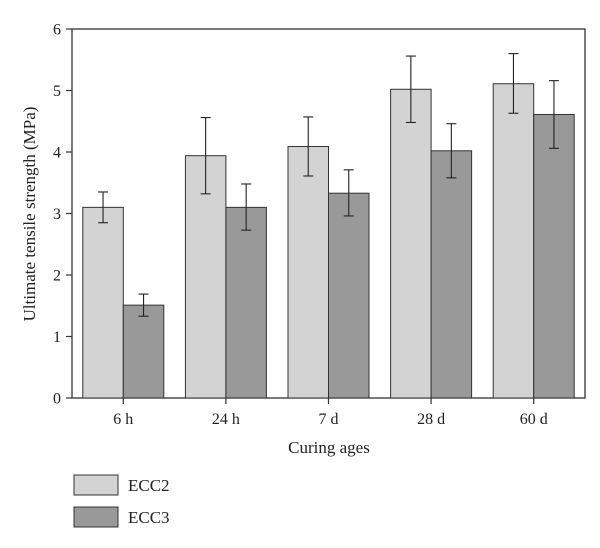 This screenshot has width=600, height=548. Describe the element at coordinates (57, 30) in the screenshot. I see `y-tick-label: 6` at that location.